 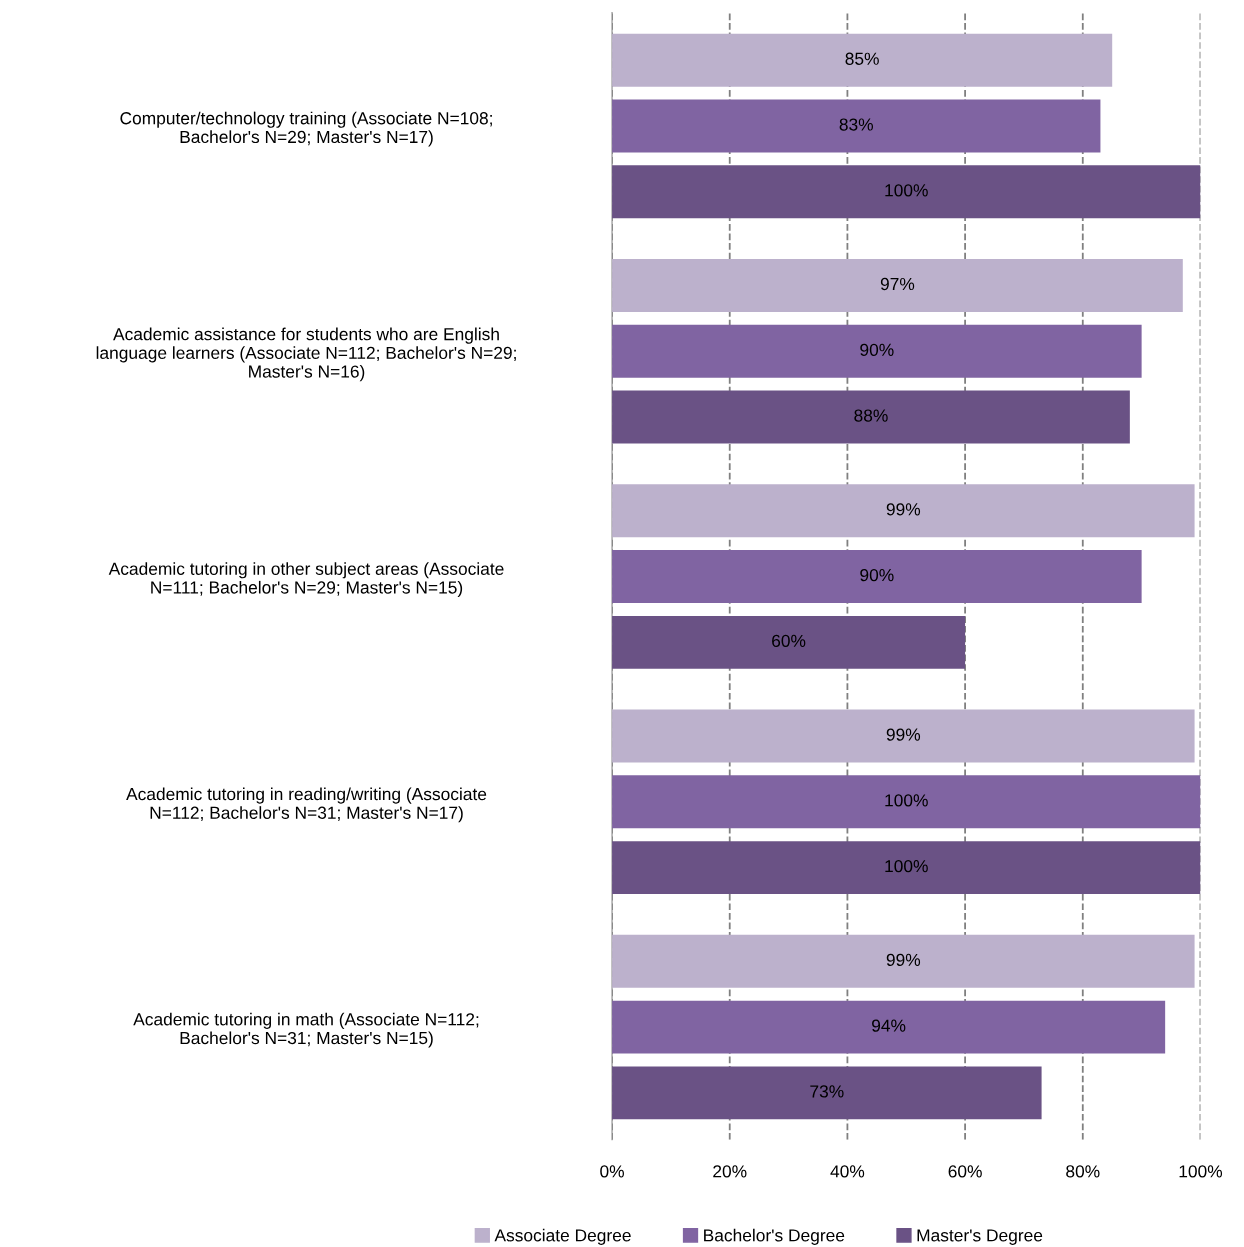 I want to click on legend-label: Master's Degree, so click(x=980, y=1237).